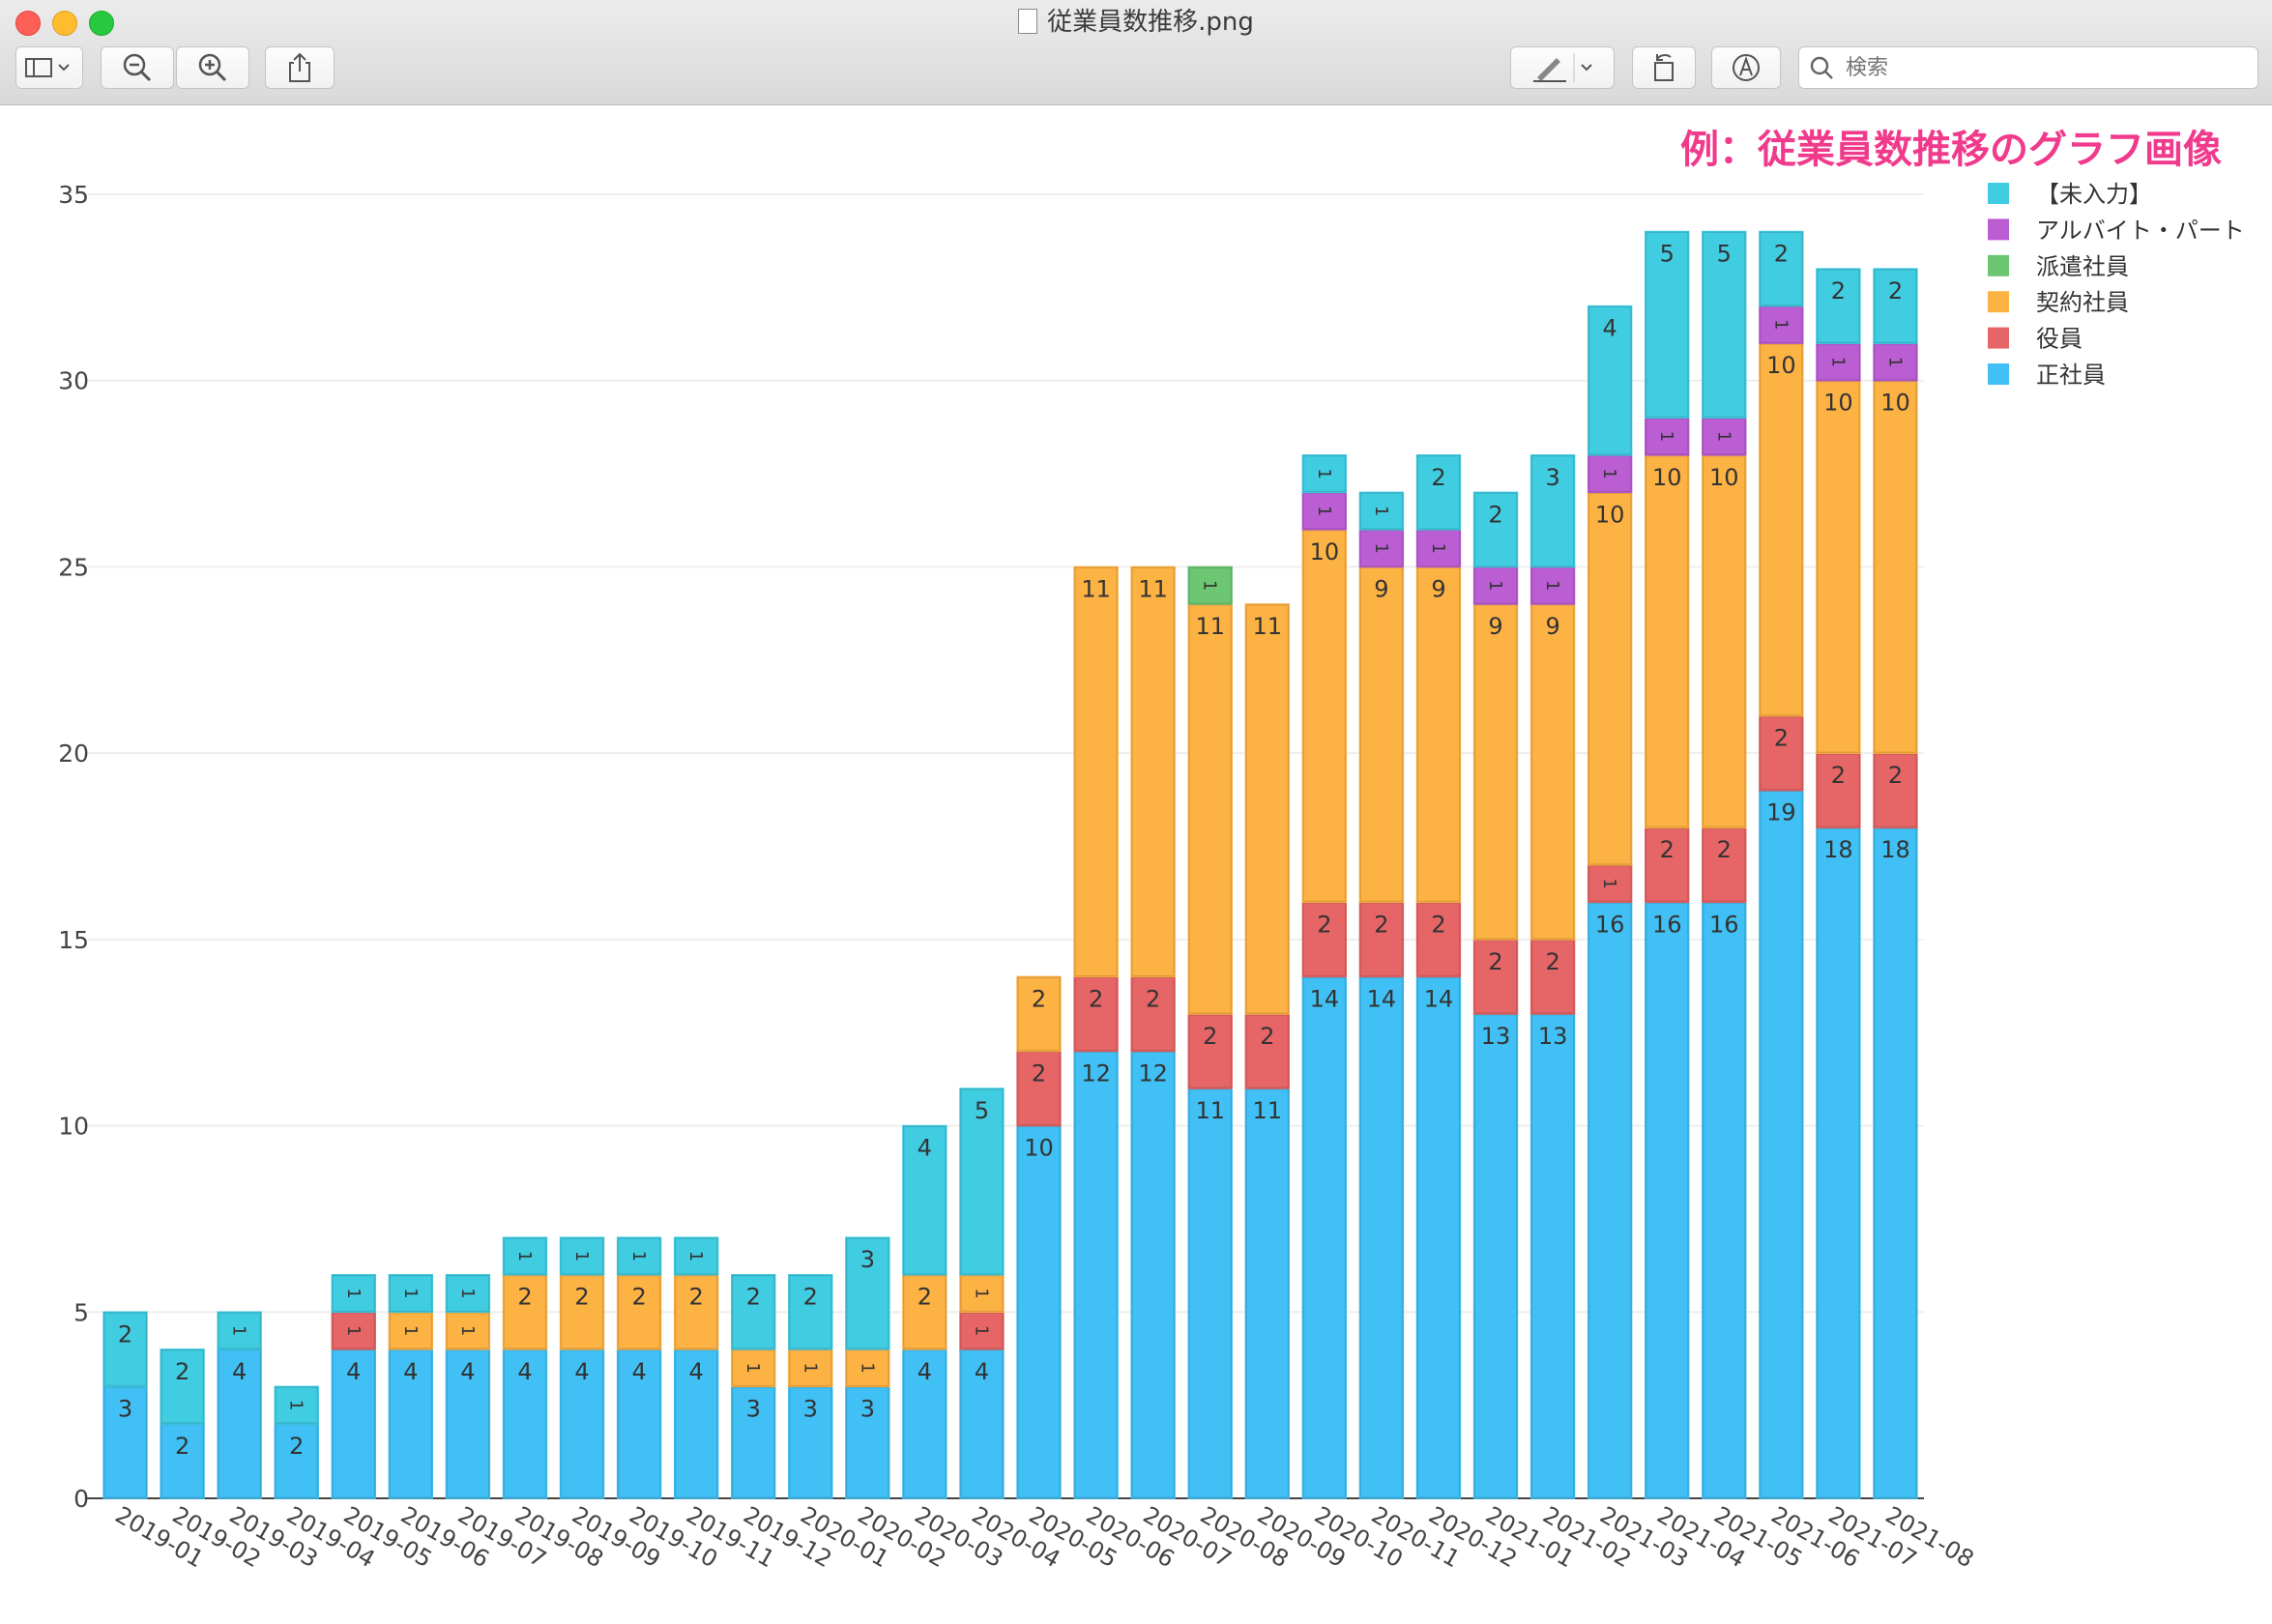 This screenshot has width=2272, height=1624. I want to click on y-tick-label: 15, so click(73, 940).